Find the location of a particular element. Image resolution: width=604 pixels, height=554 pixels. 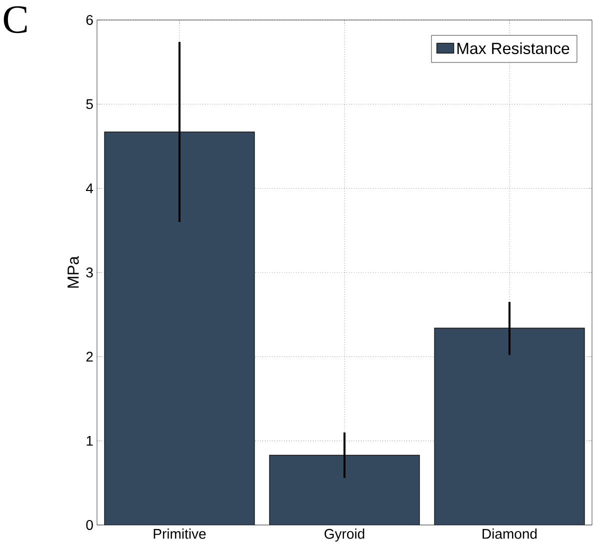

y-tick-label: 3 is located at coordinates (89, 273).